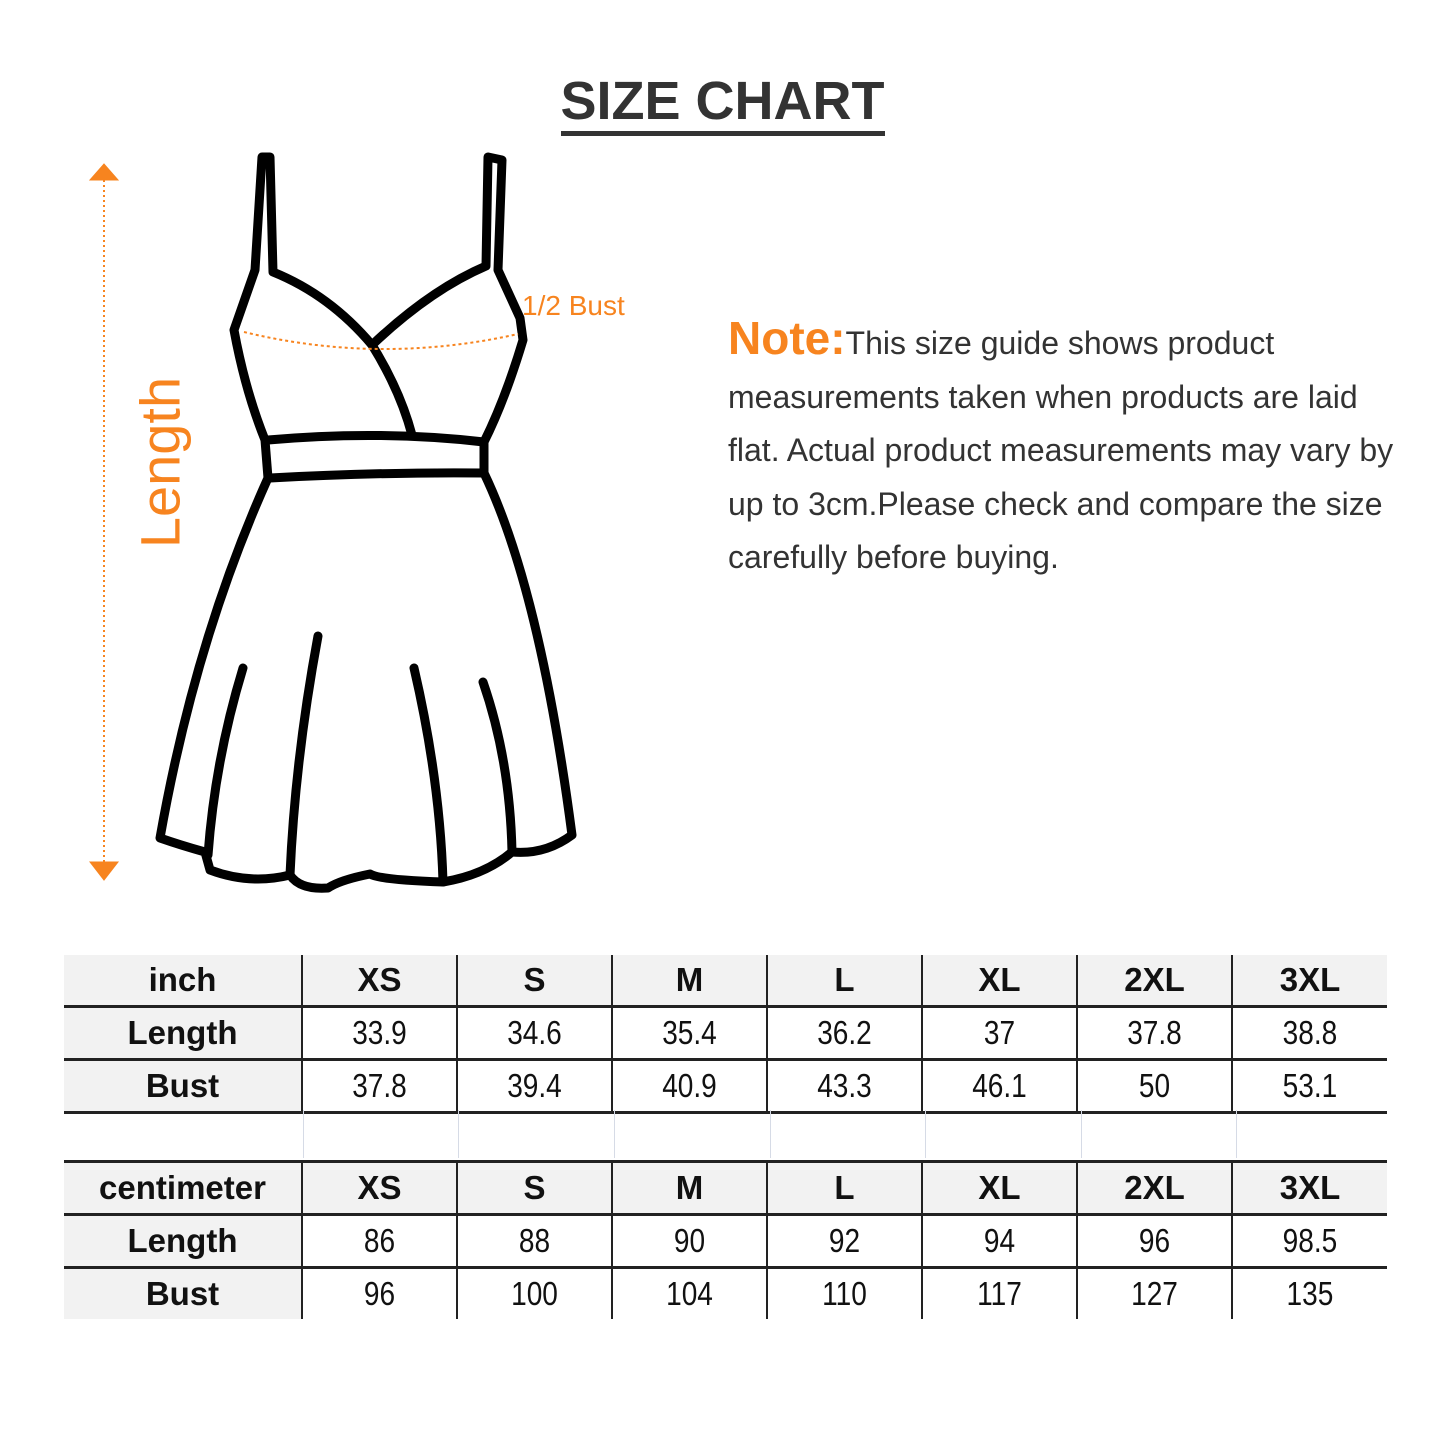 This screenshot has width=1445, height=1445. What do you see at coordinates (104, 522) in the screenshot?
I see `length-arrow` at bounding box center [104, 522].